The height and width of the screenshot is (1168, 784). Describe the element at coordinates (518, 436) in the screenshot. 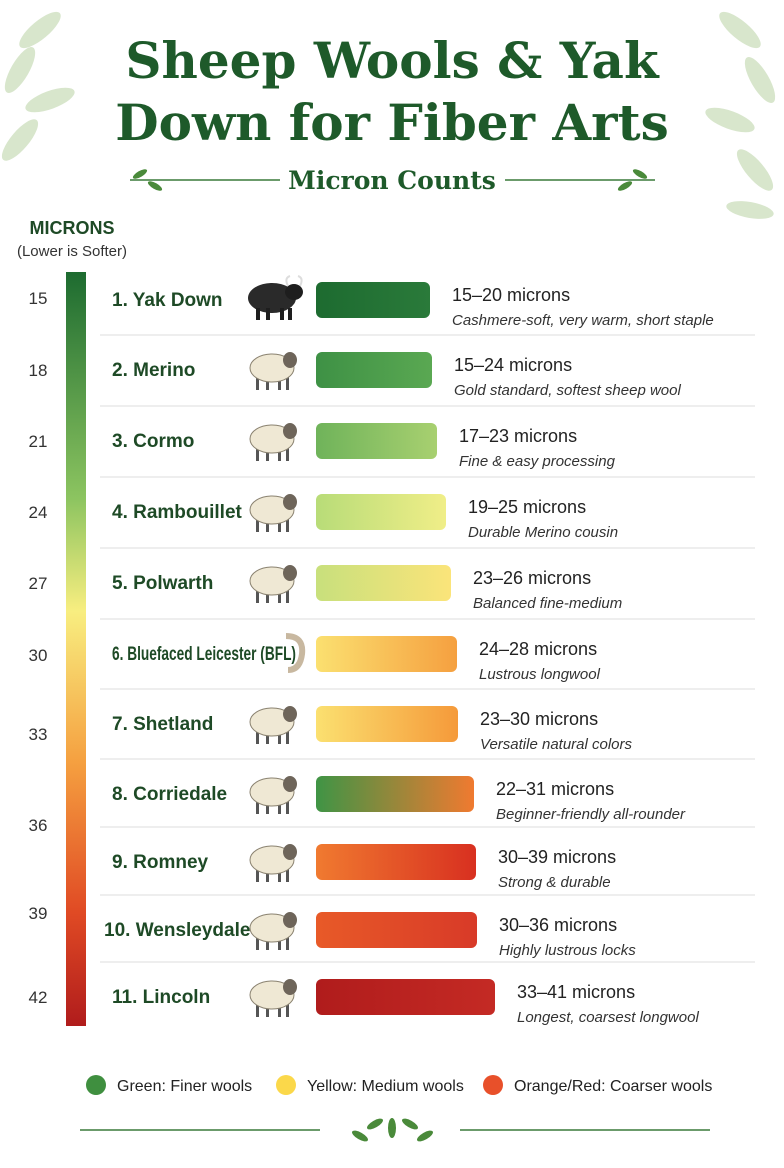

I see `micron-range: 17–23 microns` at that location.